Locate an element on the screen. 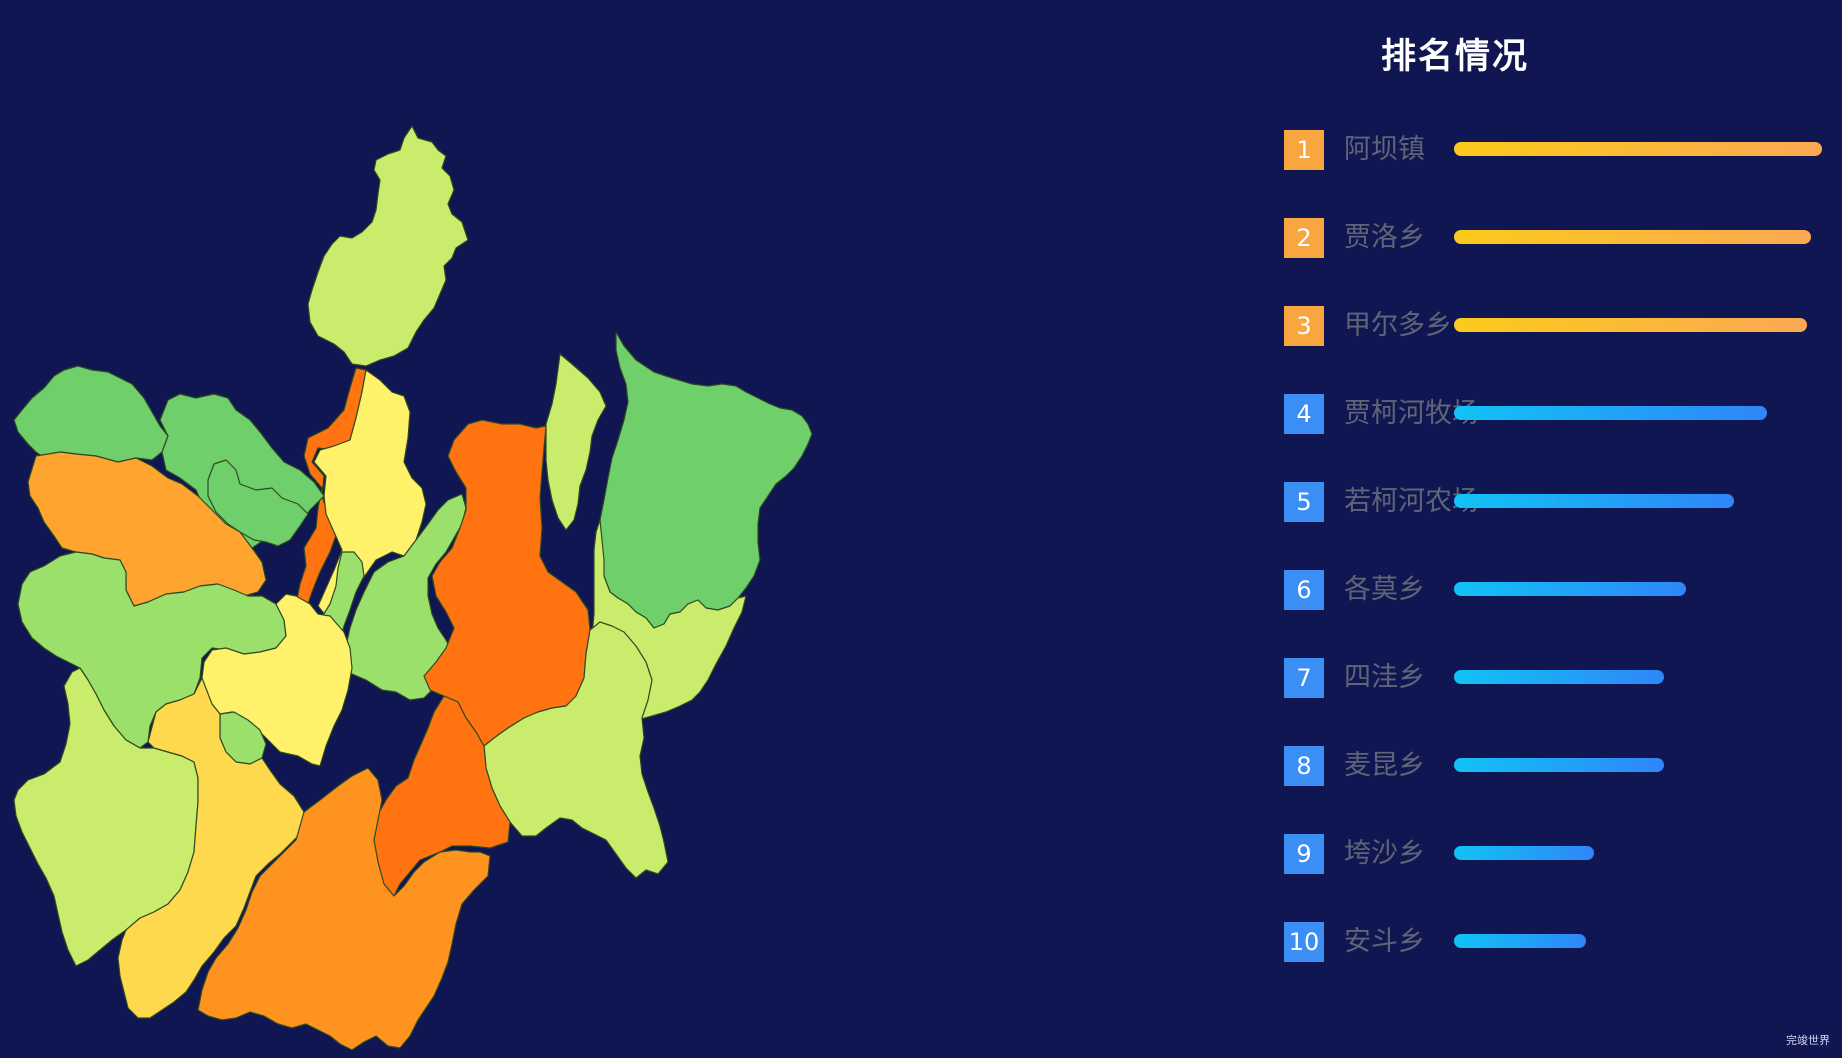 The width and height of the screenshot is (1842, 1058). map-region-northeast is located at coordinates (706, 480).